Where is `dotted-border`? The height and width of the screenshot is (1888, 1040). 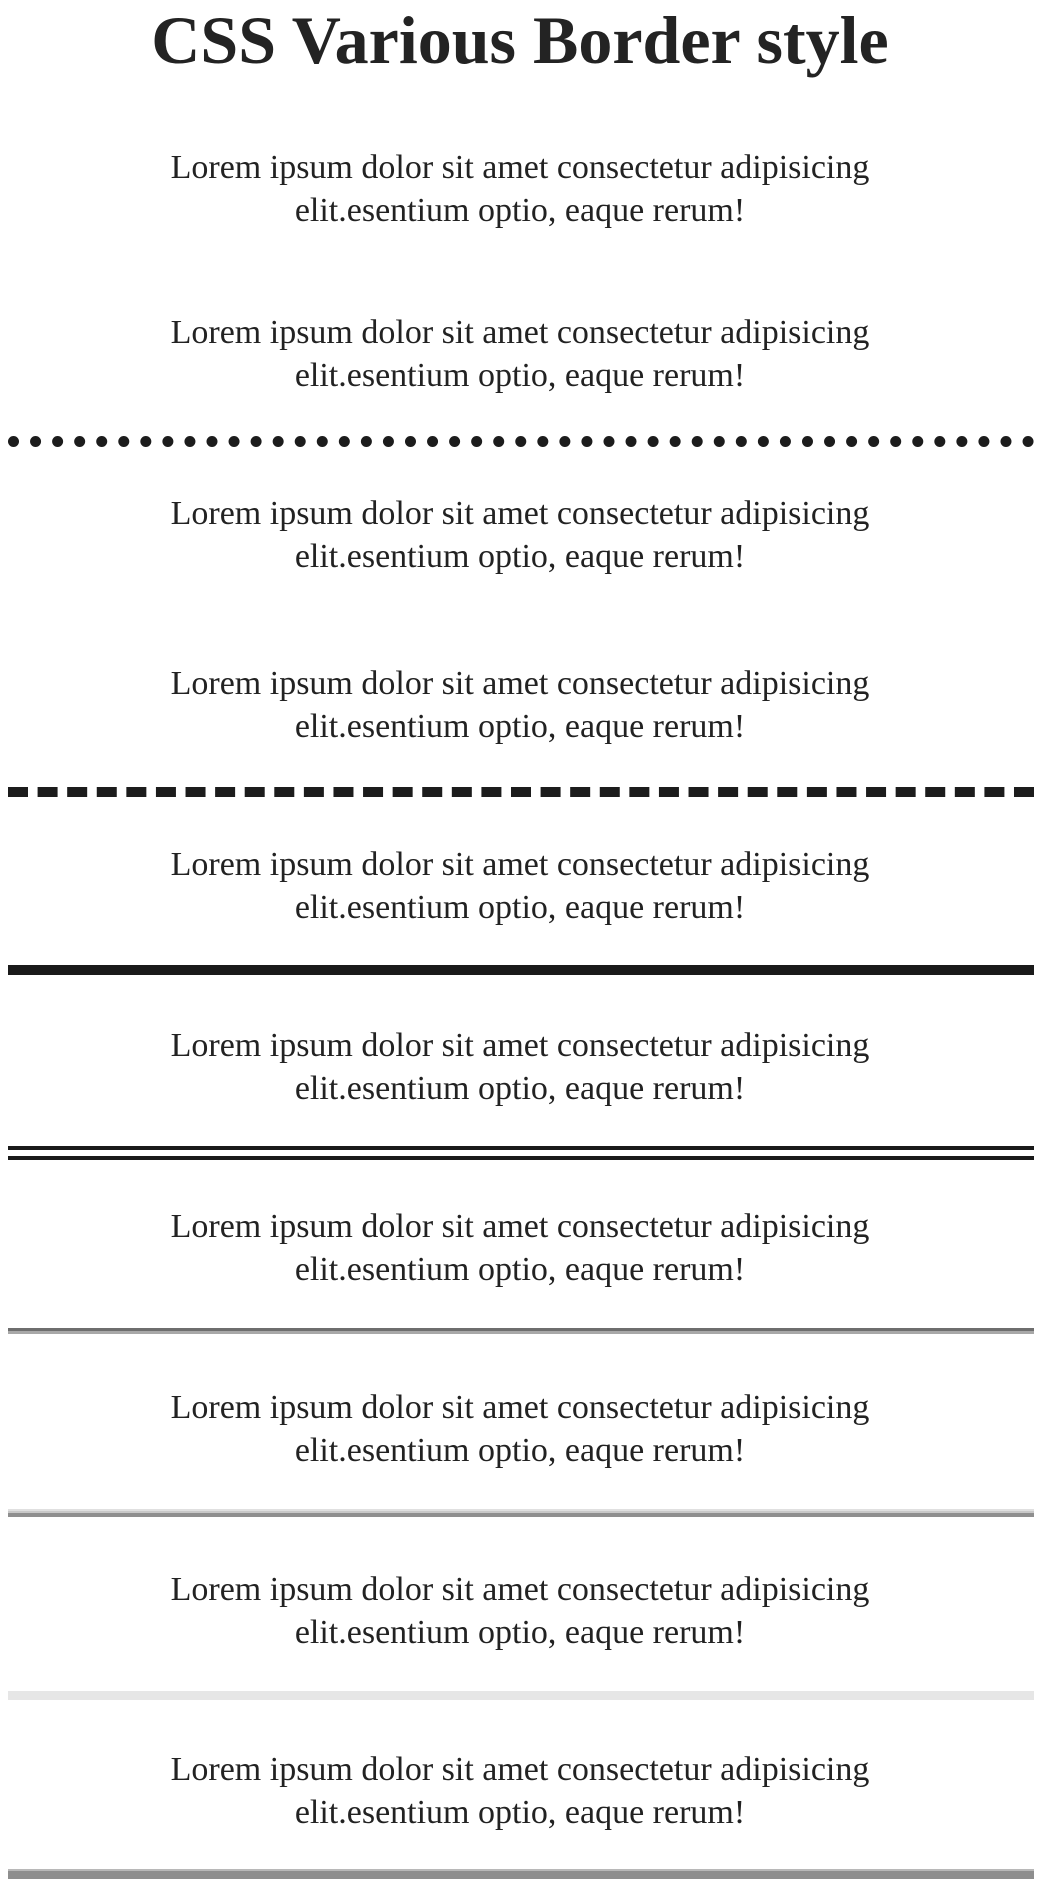 dotted-border is located at coordinates (521, 441).